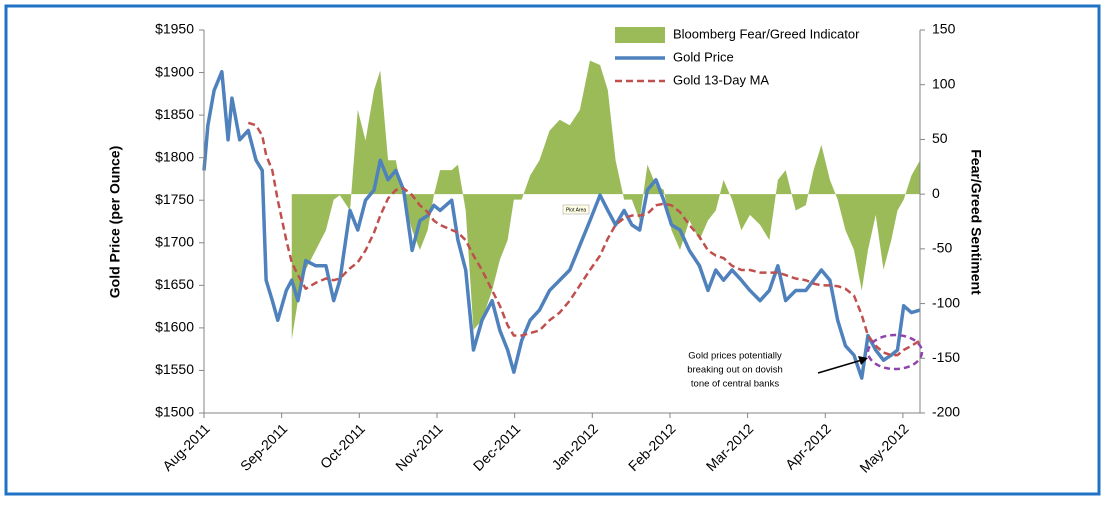 The width and height of the screenshot is (1110, 513). What do you see at coordinates (174, 71) in the screenshot?
I see `y-tick-label: $1900` at bounding box center [174, 71].